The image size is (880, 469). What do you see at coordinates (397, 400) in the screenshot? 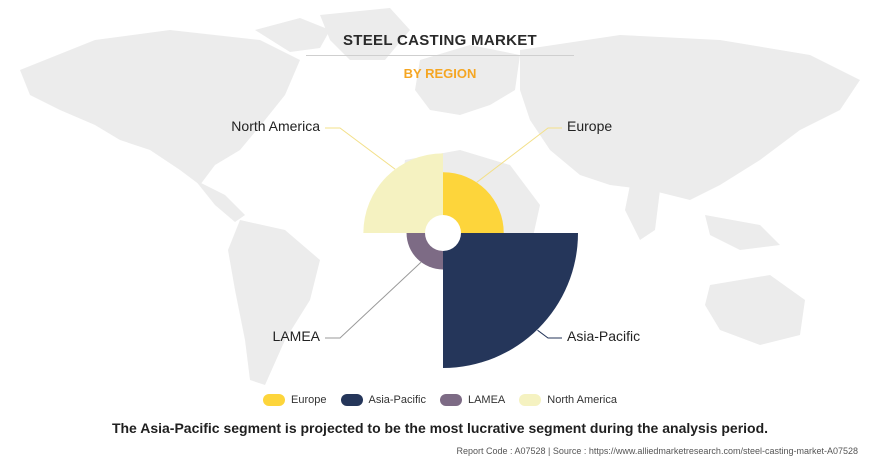
I see `legend-label: Asia-Pacific` at bounding box center [397, 400].